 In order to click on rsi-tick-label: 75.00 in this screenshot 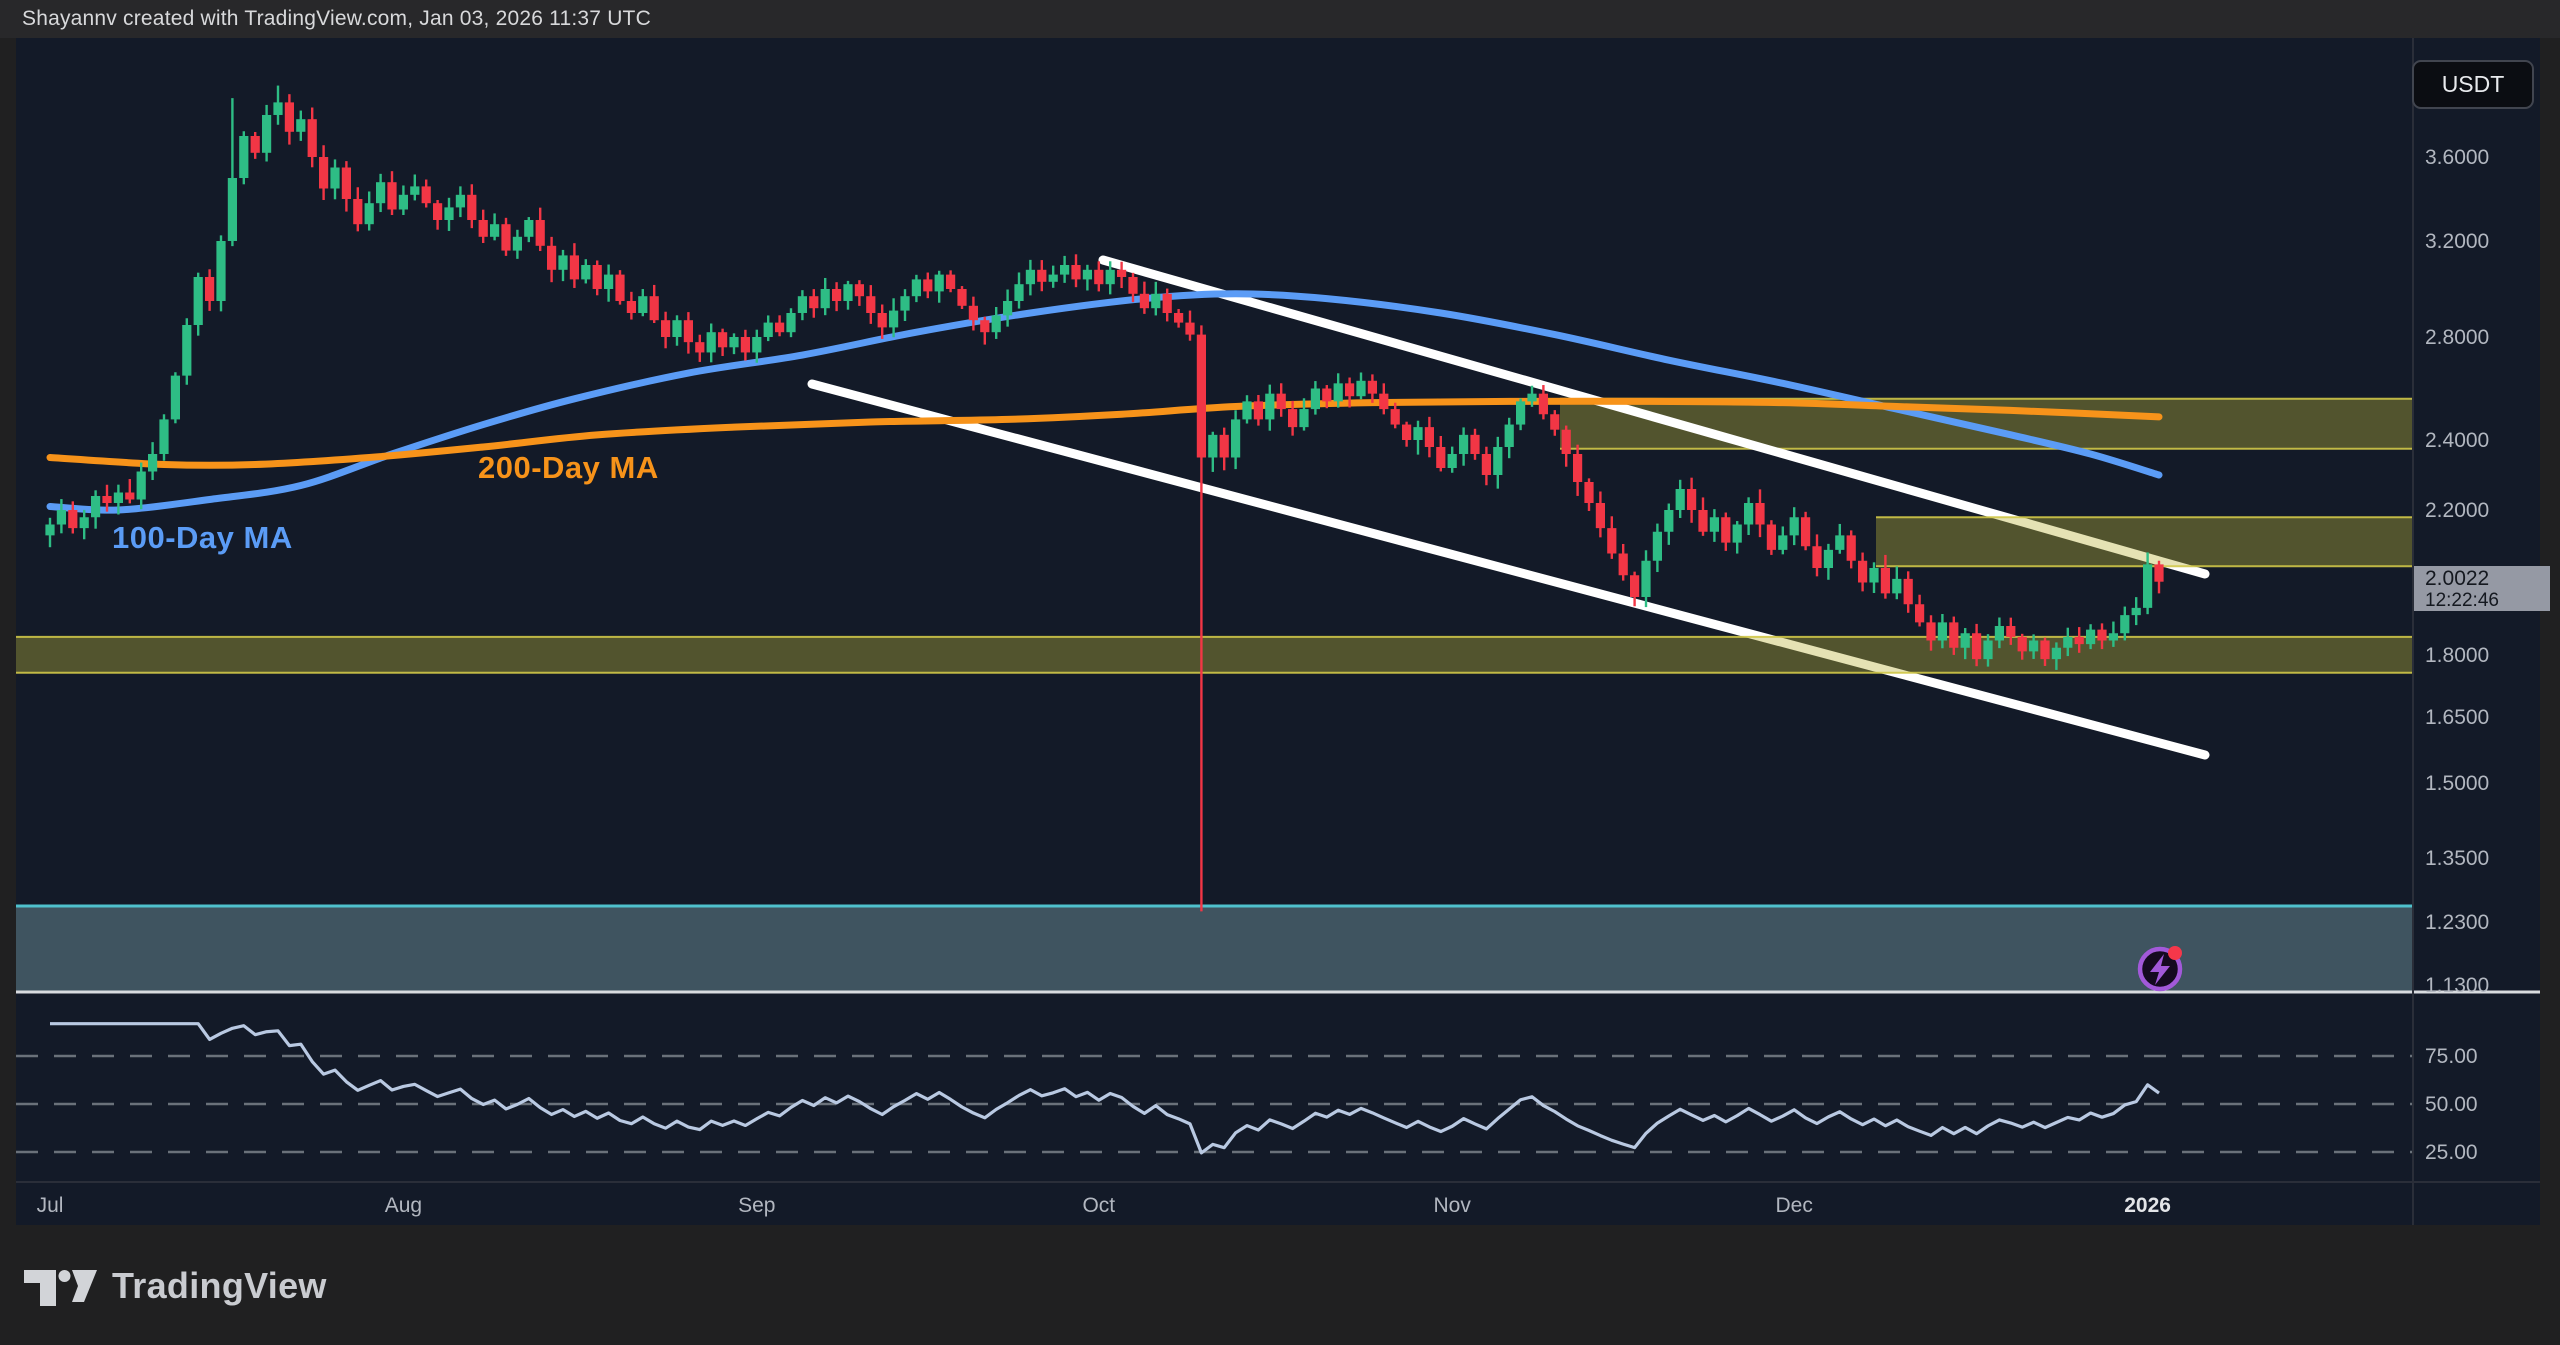, I will do `click(2451, 1056)`.